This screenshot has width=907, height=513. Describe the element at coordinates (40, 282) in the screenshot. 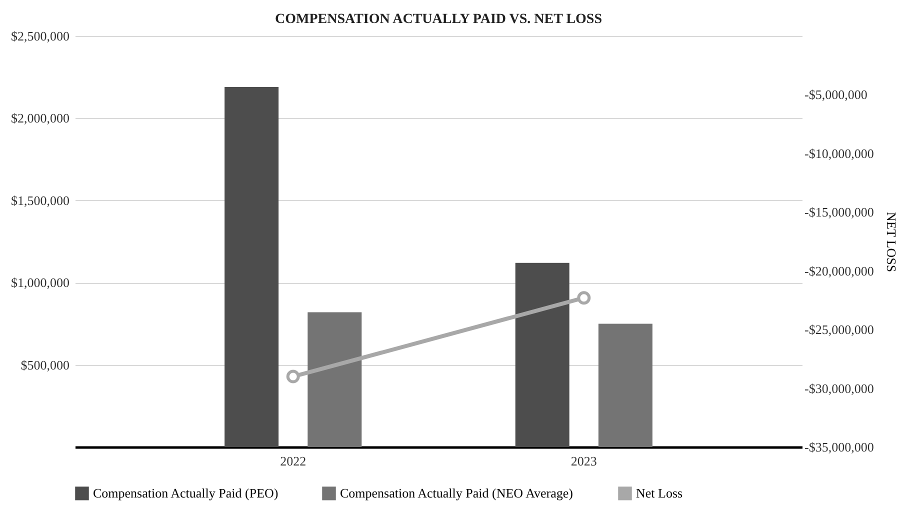

I see `y-tick-label: $1,000,000` at that location.